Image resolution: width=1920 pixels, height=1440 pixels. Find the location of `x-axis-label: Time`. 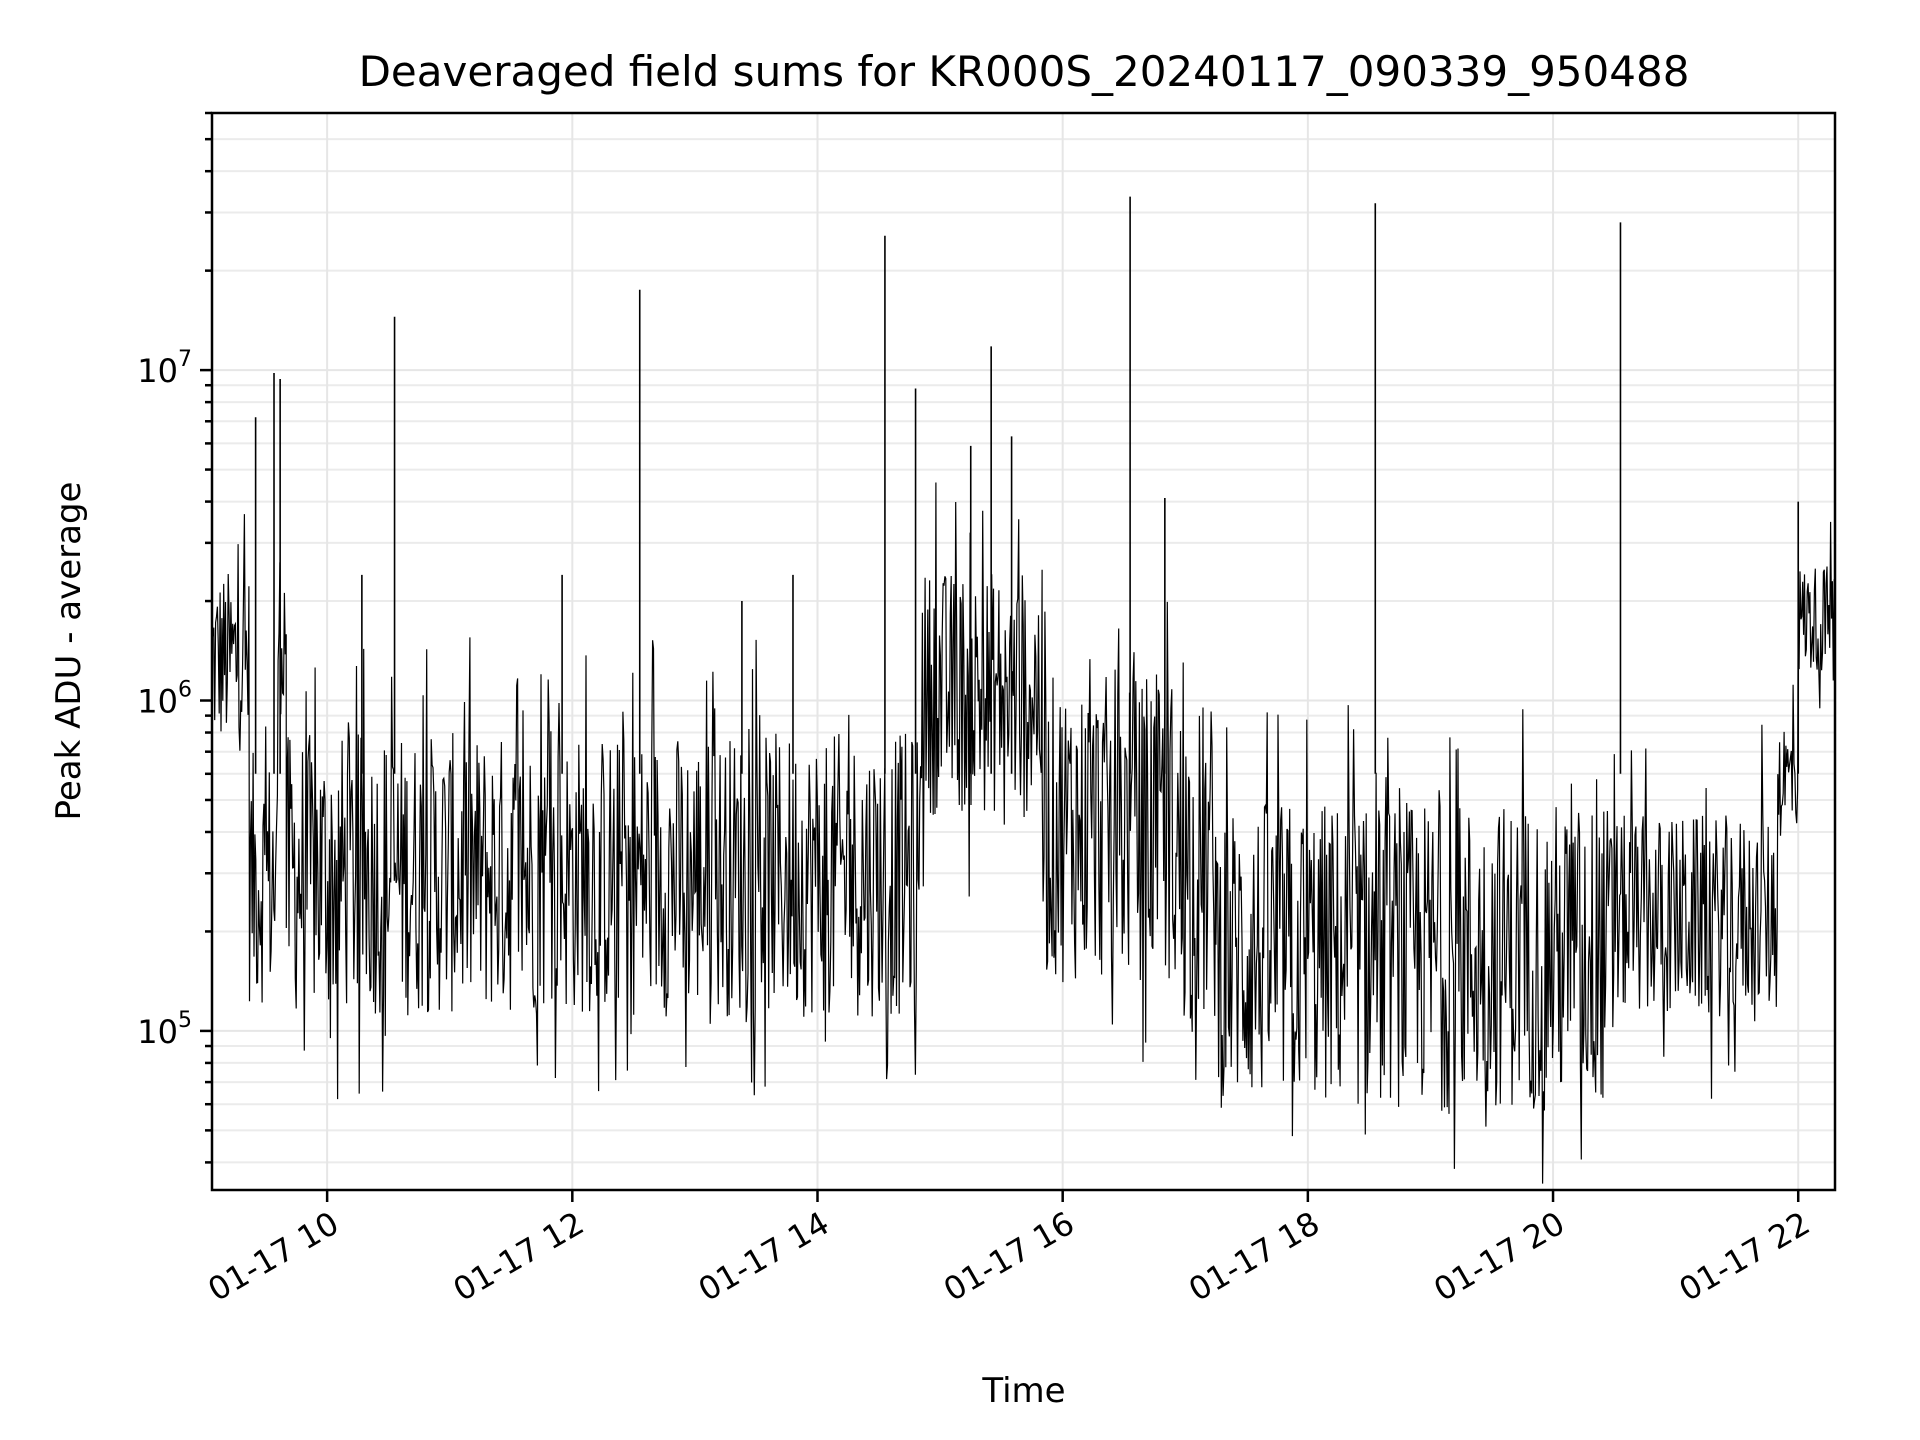

x-axis-label: Time is located at coordinates (1023, 1391).